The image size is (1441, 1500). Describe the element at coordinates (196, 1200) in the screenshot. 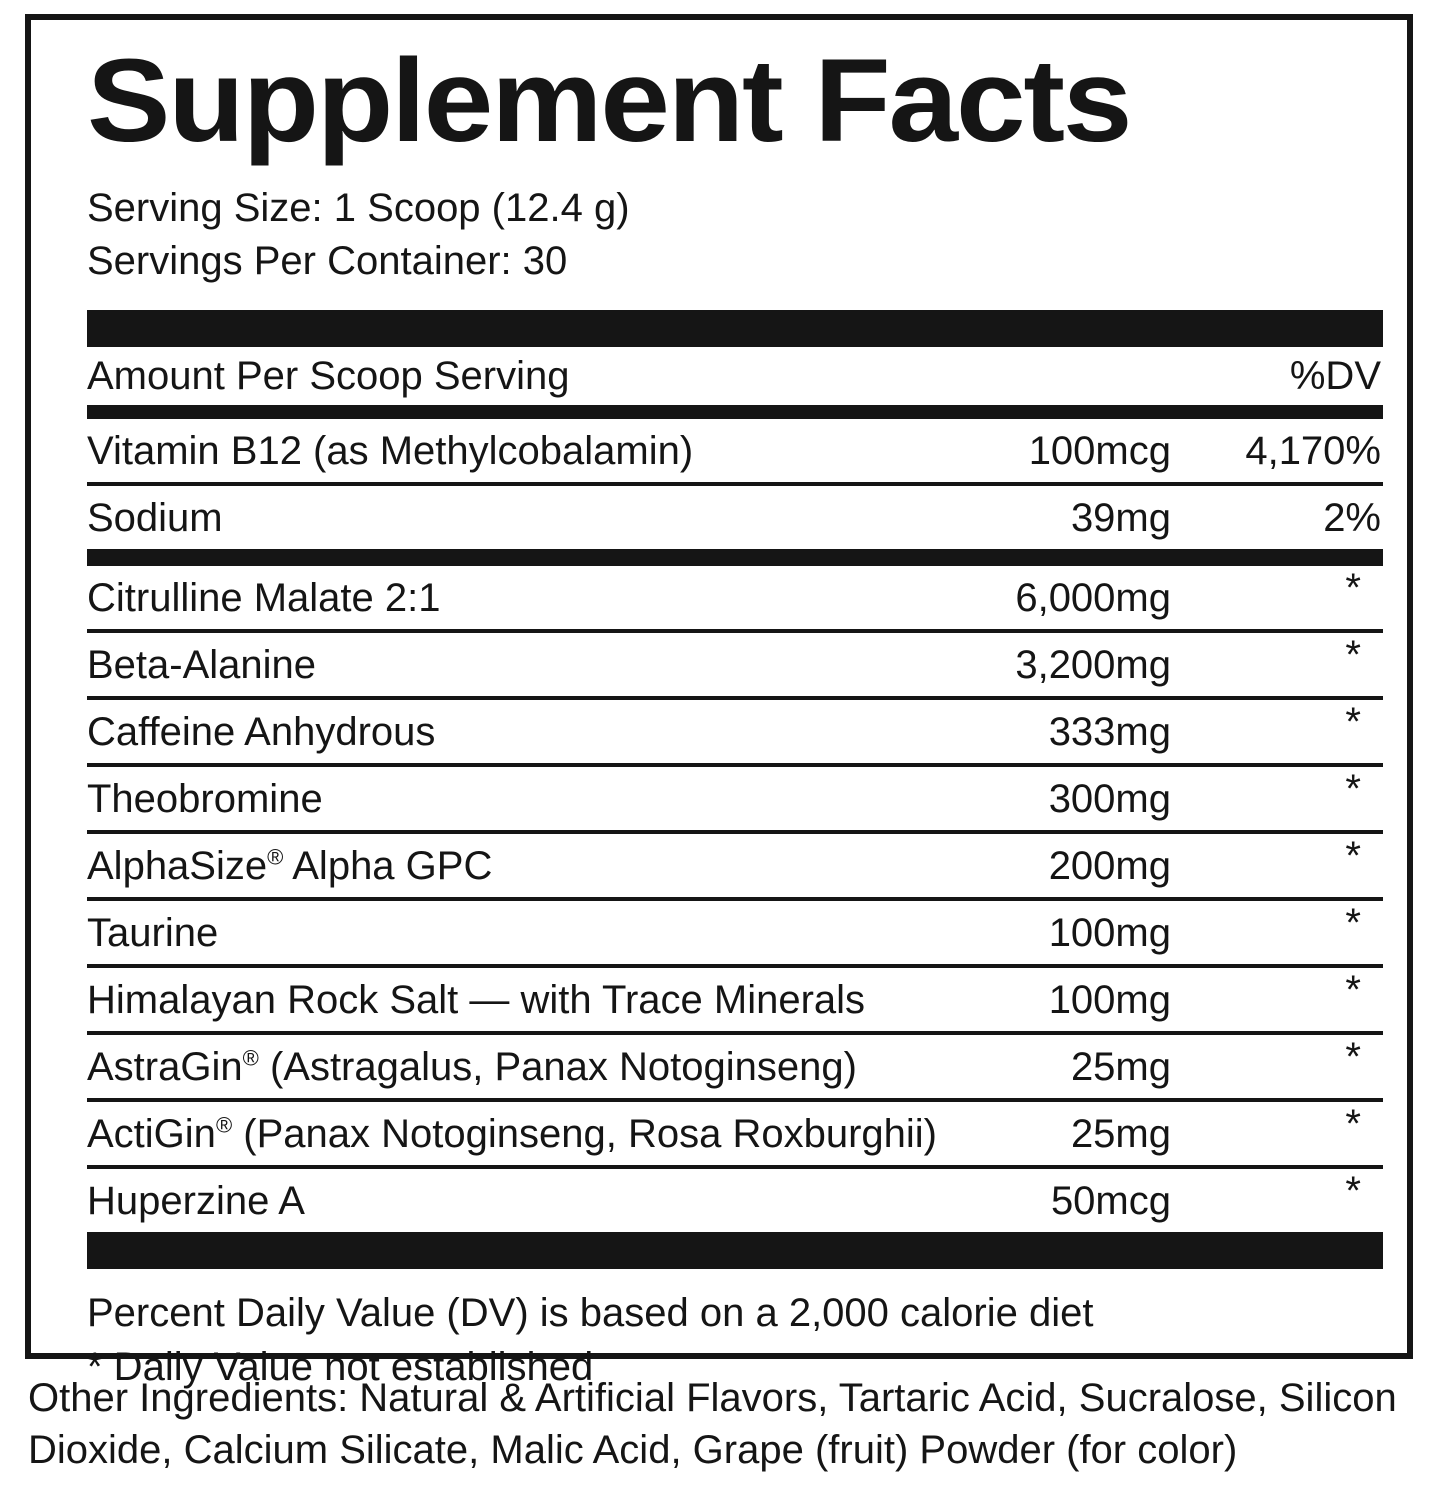

I see `row-ingredient-name: Huperzine A` at that location.